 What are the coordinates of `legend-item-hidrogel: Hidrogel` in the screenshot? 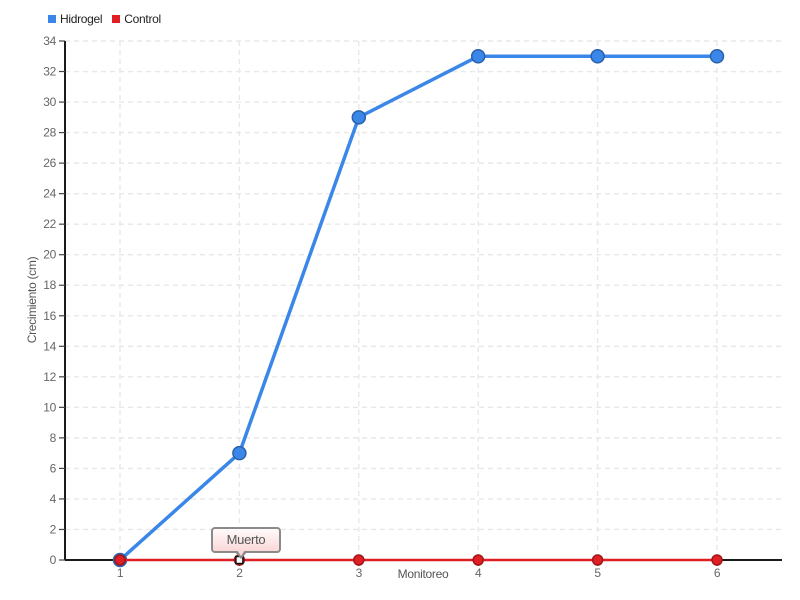 It's located at (75, 19).